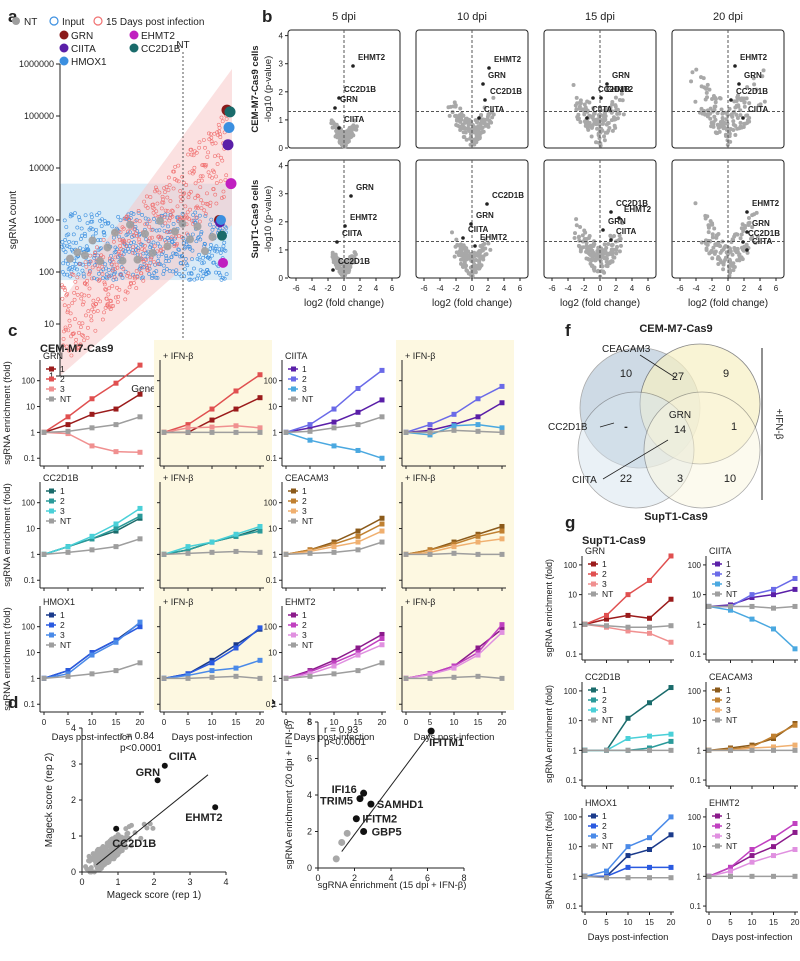  What do you see at coordinates (508, 195) in the screenshot?
I see `b-gene-label: CC2D1B` at bounding box center [508, 195].